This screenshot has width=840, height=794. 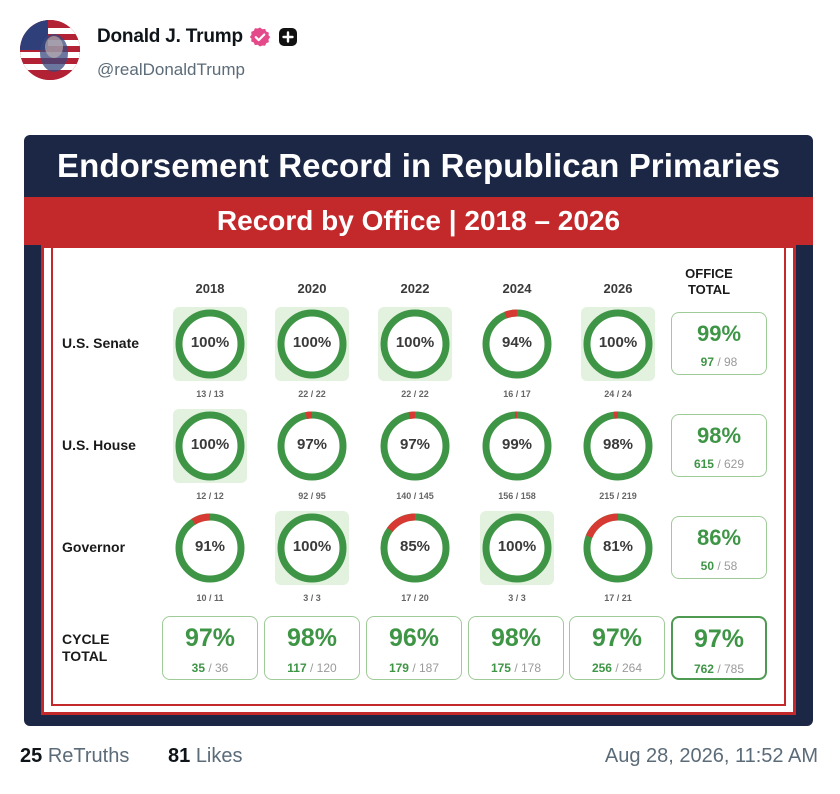 I want to click on donut-percent: 91%, so click(x=210, y=546).